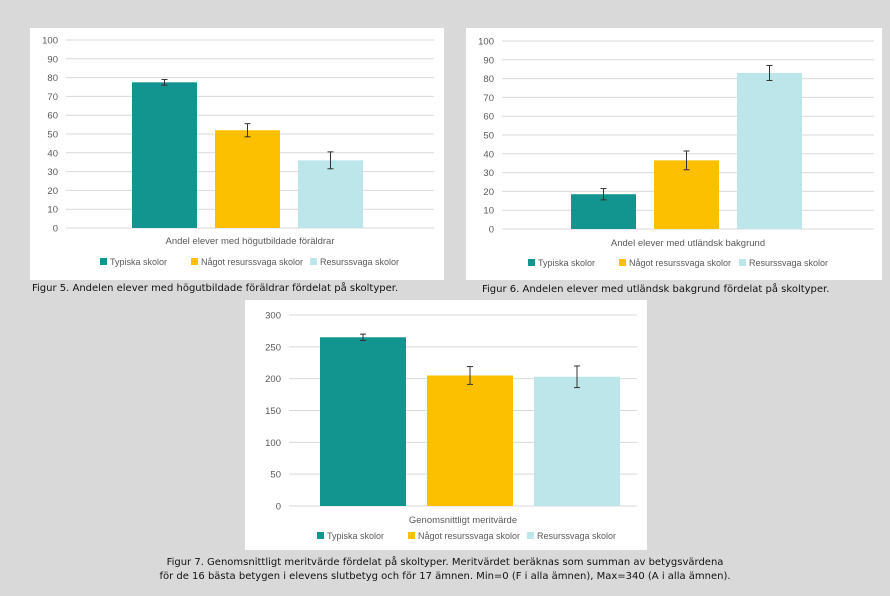  I want to click on fig6-ytick-label: 10, so click(488, 211).